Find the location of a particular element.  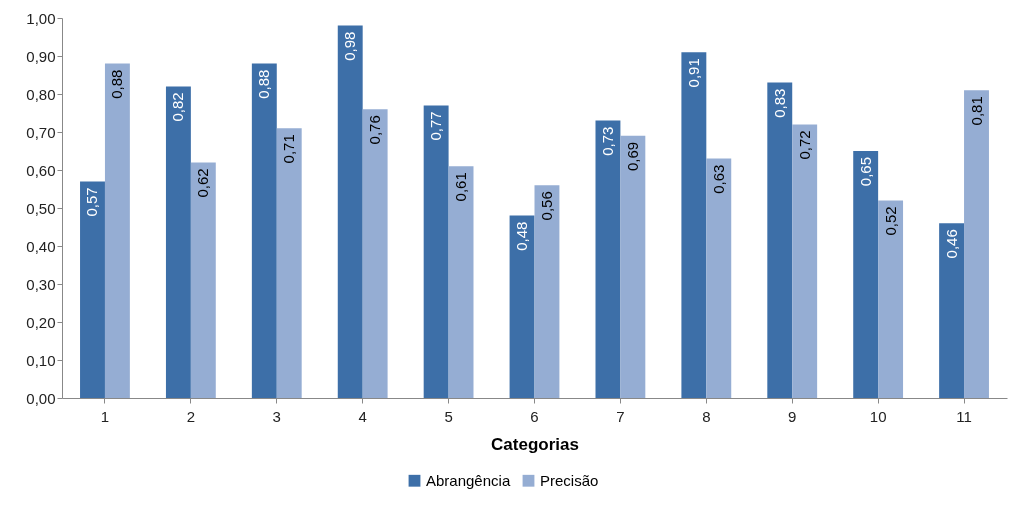

data-label: 0,63 is located at coordinates (718, 179).